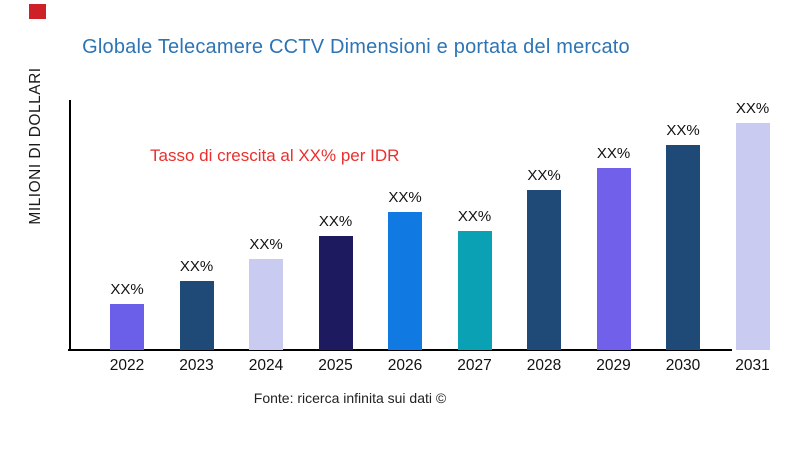 Image resolution: width=800 pixels, height=450 pixels. Describe the element at coordinates (752, 365) in the screenshot. I see `x-tick-2031: 2031` at that location.